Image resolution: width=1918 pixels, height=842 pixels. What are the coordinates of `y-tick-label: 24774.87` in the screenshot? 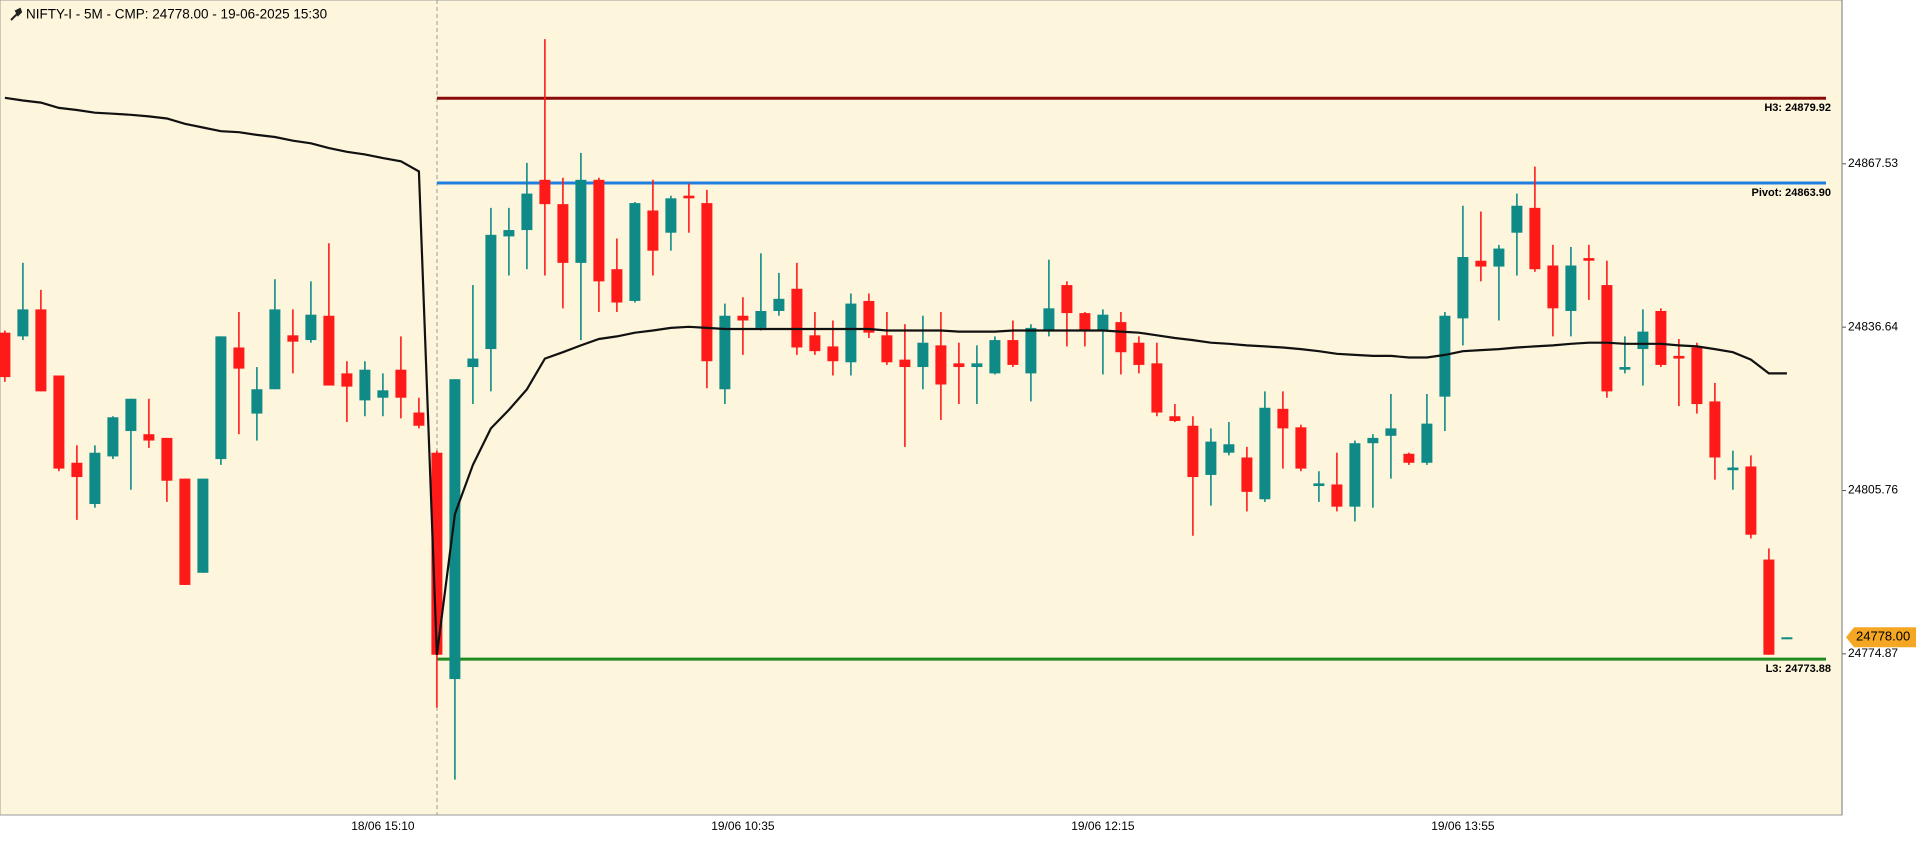 It's located at (1873, 653).